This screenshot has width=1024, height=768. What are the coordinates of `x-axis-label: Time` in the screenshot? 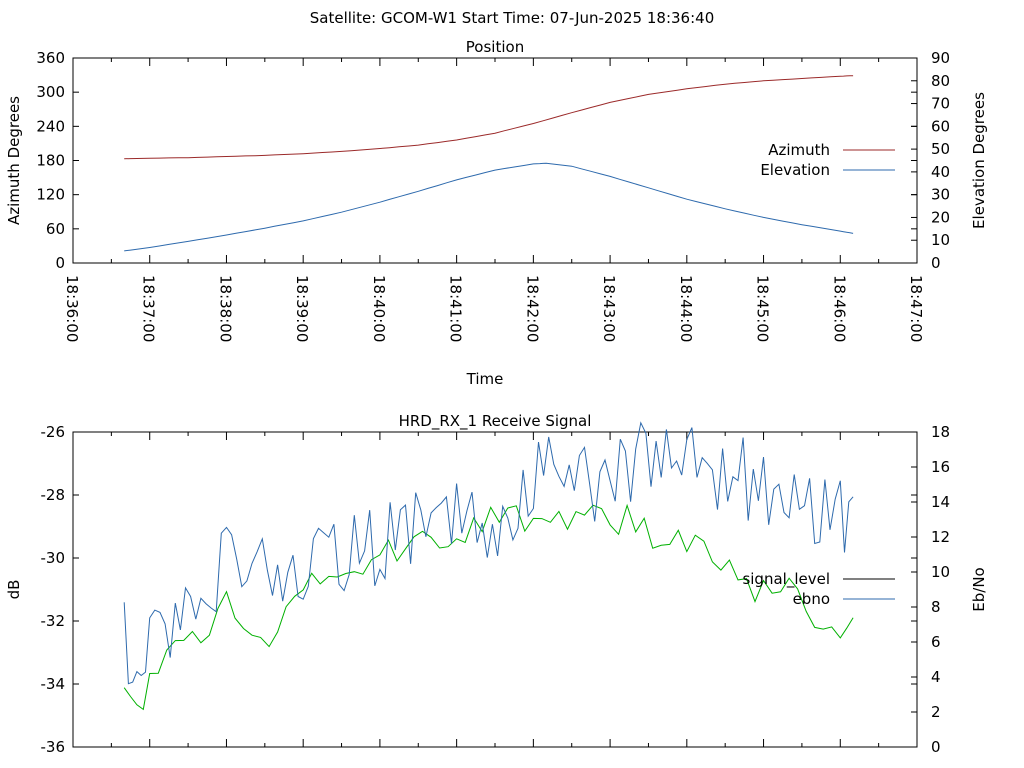 It's located at (485, 379).